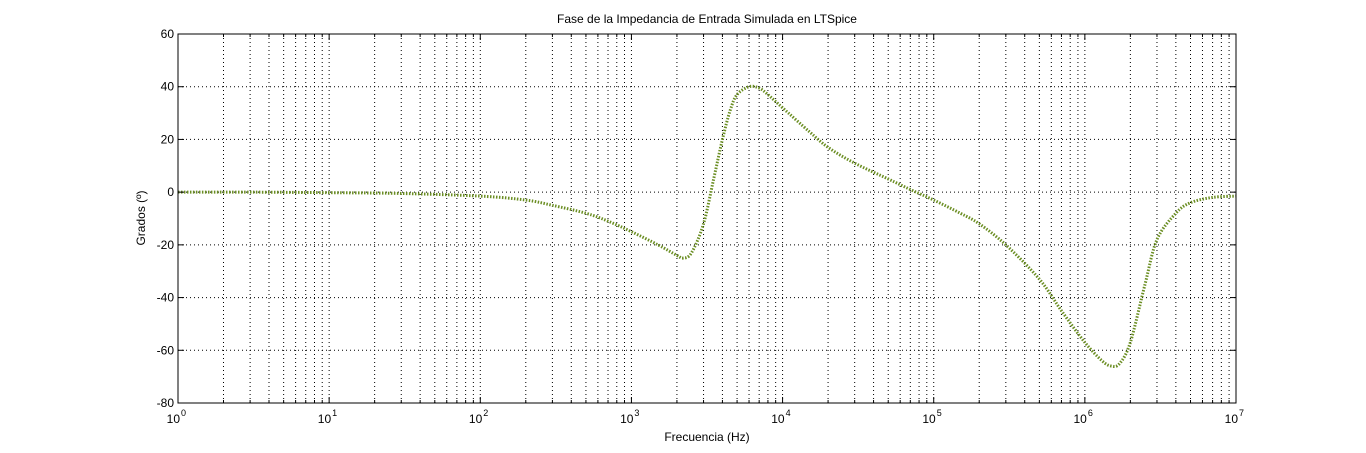  Describe the element at coordinates (166, 218) in the screenshot. I see `y-tick-labels: 60 40 20 0 -20 -40 -60 -80` at that location.